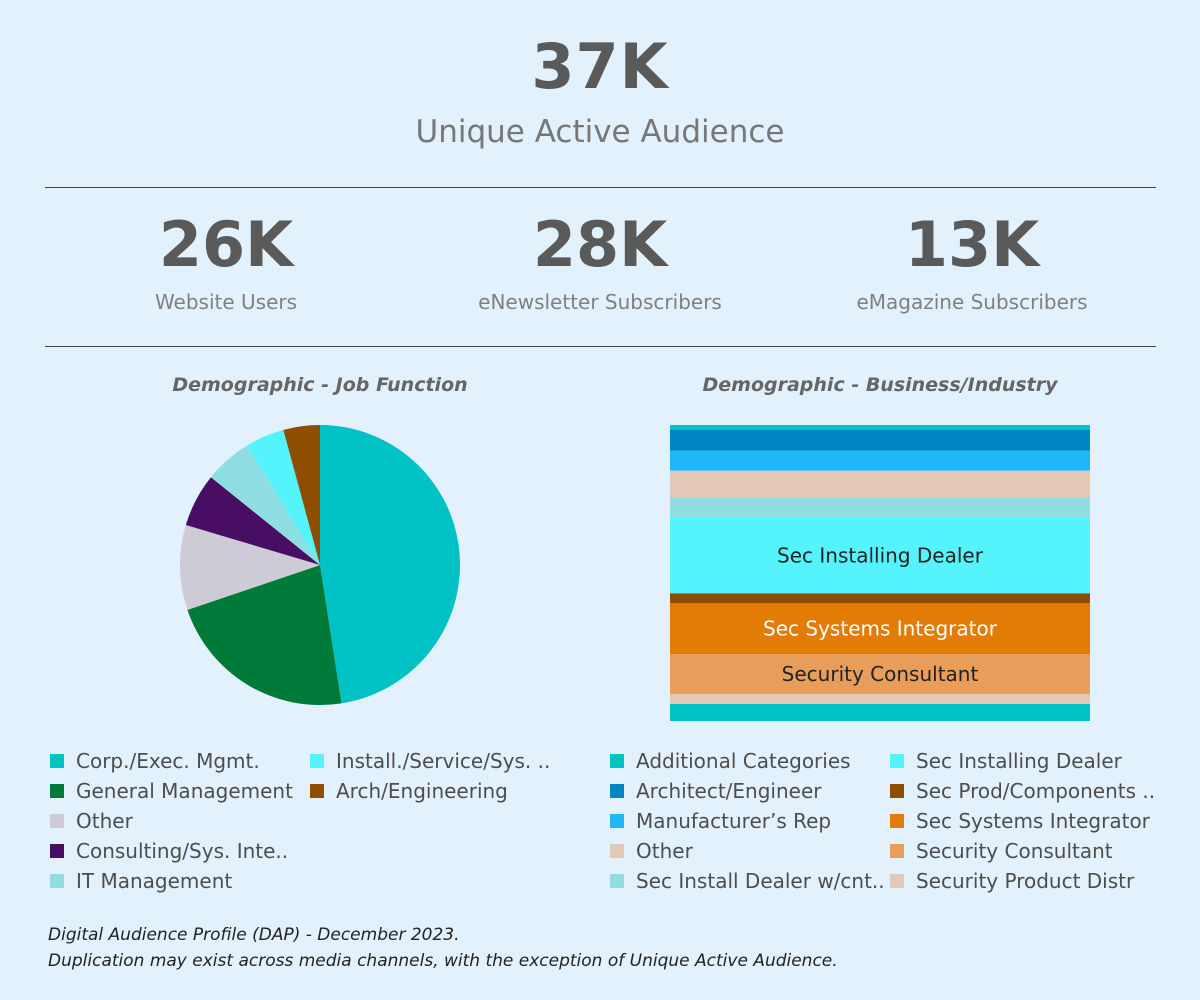 The image size is (1200, 1000). I want to click on stat-label: eNewsletter Subscribers, so click(600, 302).